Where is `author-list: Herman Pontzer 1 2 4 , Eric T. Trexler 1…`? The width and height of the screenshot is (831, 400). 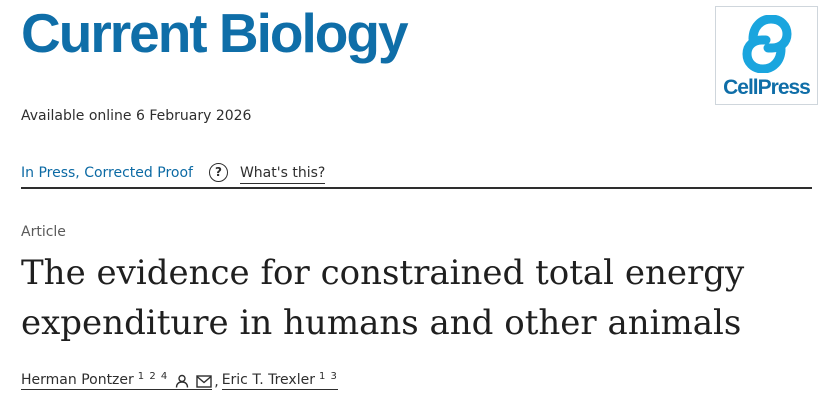 author-list: Herman Pontzer 1 2 4 , Eric T. Trexler 1… is located at coordinates (179, 380).